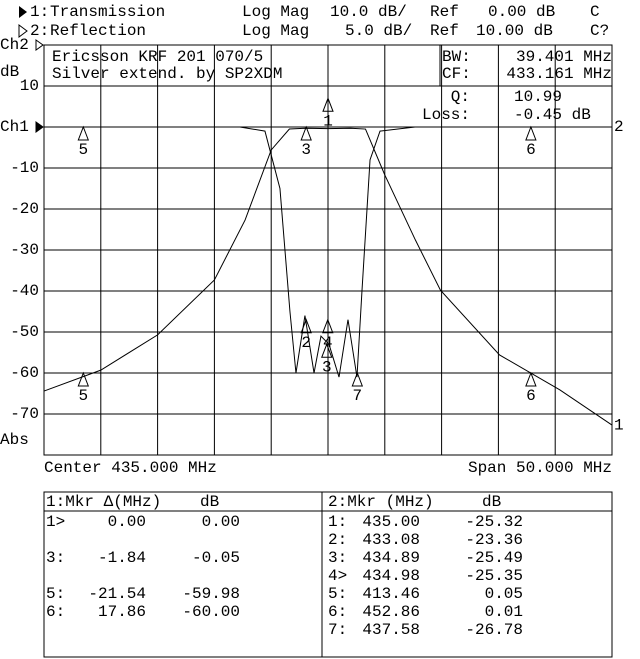 The height and width of the screenshot is (659, 640). Describe the element at coordinates (130, 468) in the screenshot. I see `center-label: Center 435.000 MHz` at that location.